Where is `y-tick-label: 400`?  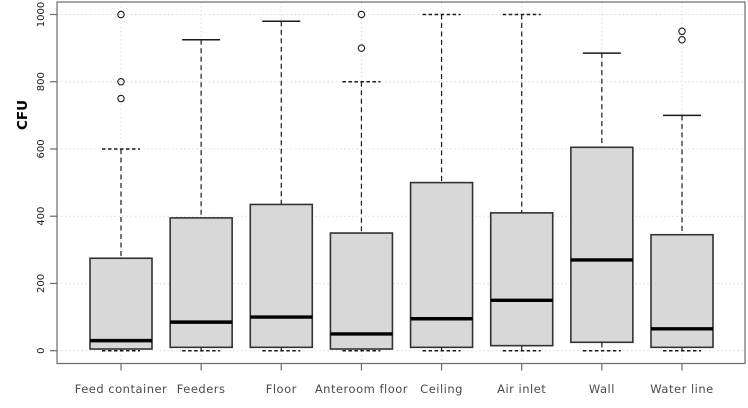
y-tick-label: 400 is located at coordinates (41, 216).